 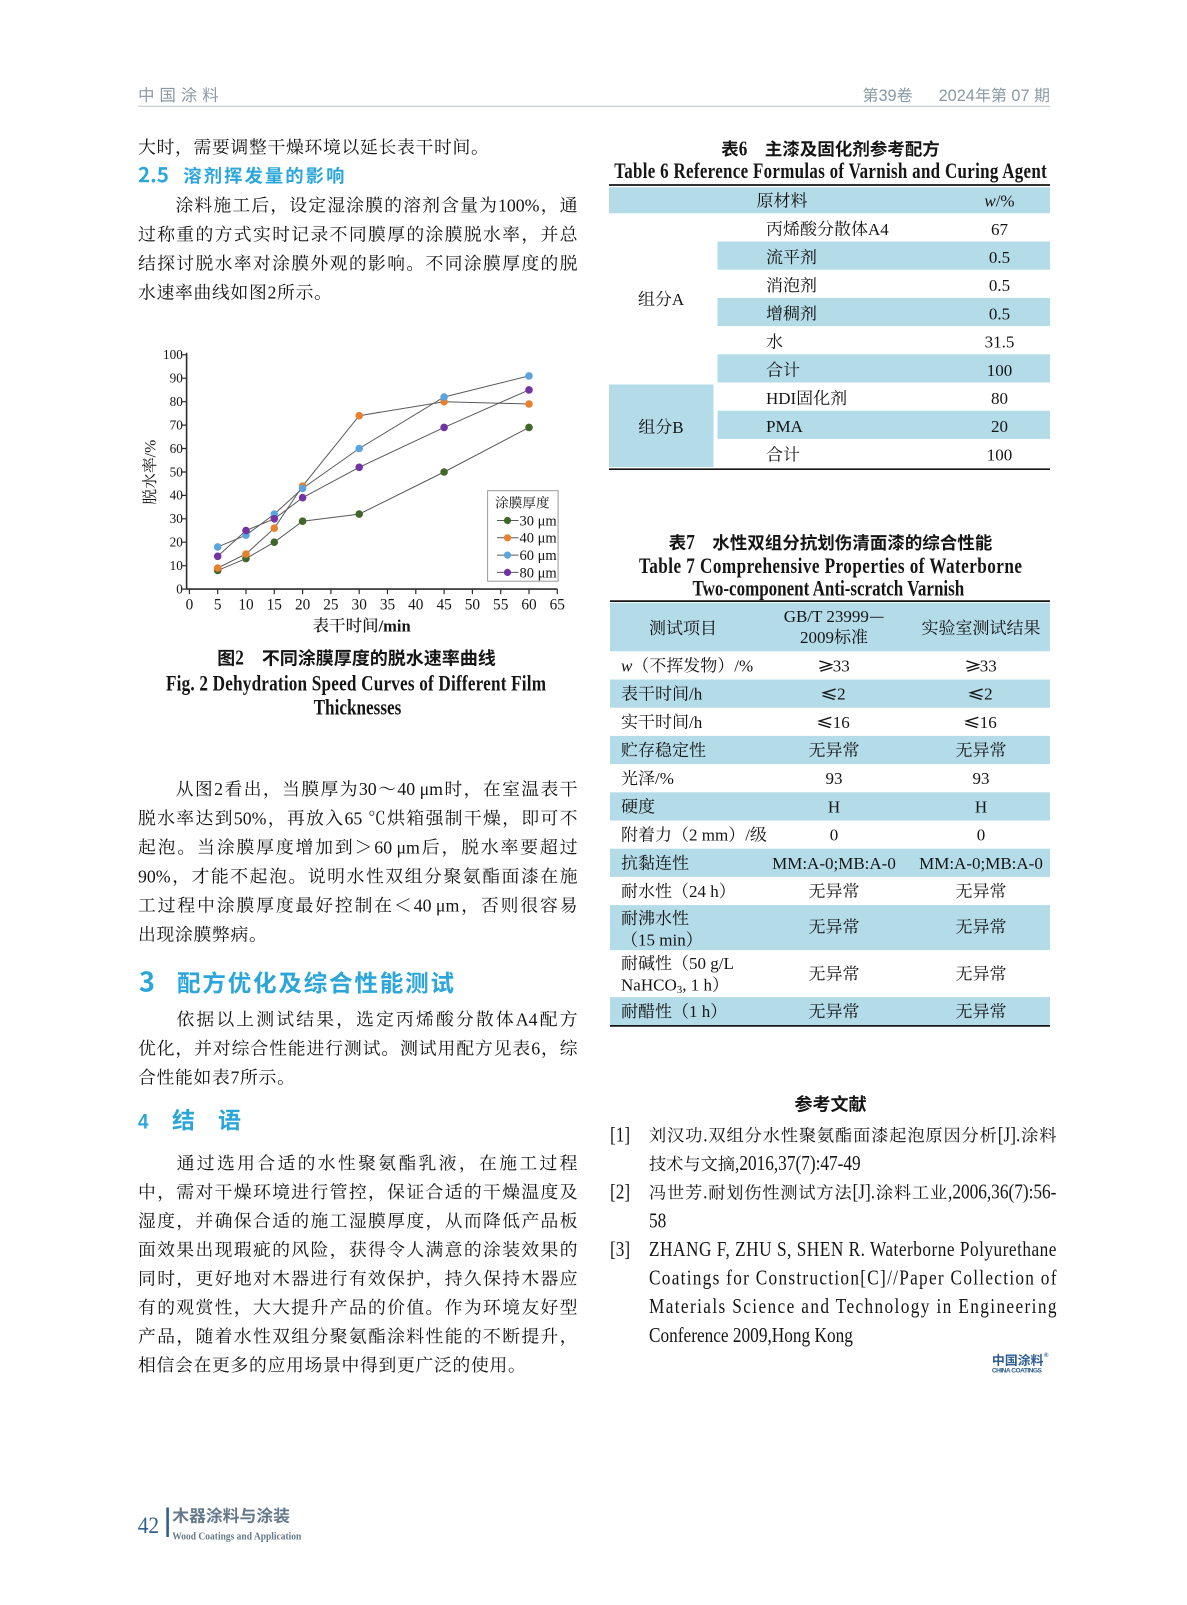 I want to click on svg-text: 55, so click(x=501, y=604).